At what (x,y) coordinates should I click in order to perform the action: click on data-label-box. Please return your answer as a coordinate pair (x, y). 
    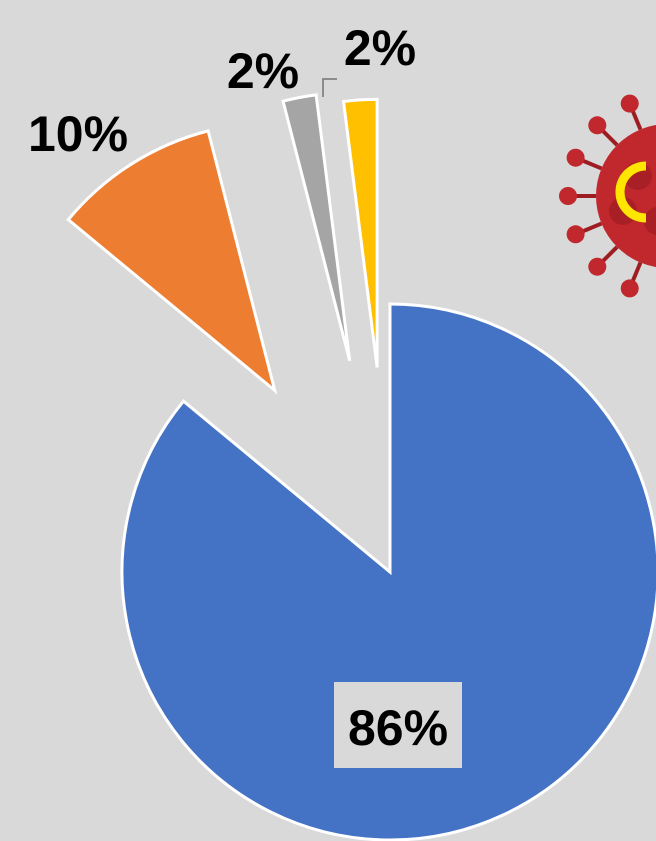
    Looking at the image, I should click on (398, 725).